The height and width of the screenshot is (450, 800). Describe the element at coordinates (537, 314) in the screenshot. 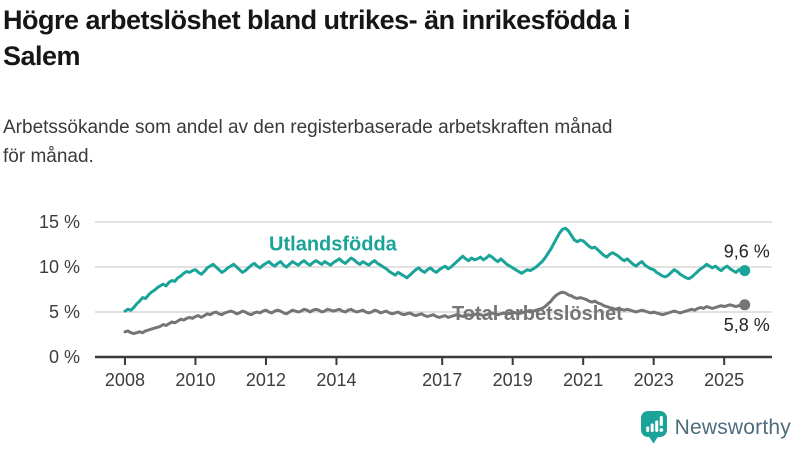

I see `series-name-label: Total arbetslöshet` at that location.